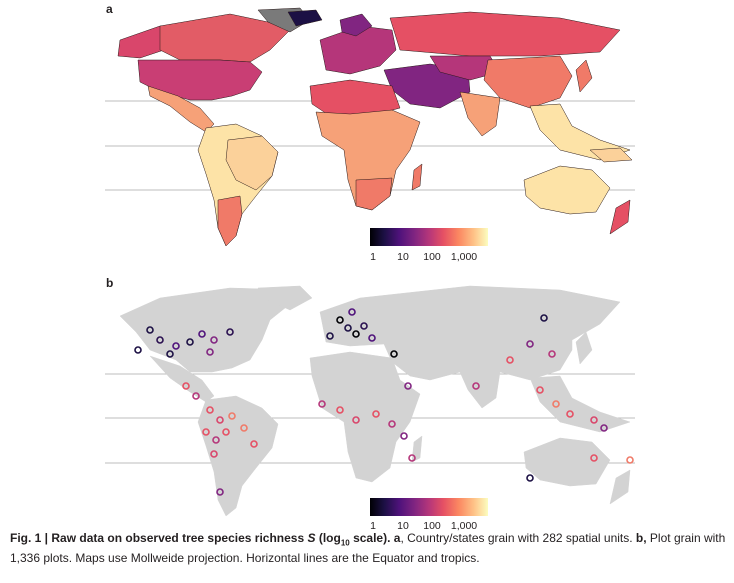 This screenshot has width=734, height=583. I want to click on panel-a-tick-1: 1, so click(373, 257).